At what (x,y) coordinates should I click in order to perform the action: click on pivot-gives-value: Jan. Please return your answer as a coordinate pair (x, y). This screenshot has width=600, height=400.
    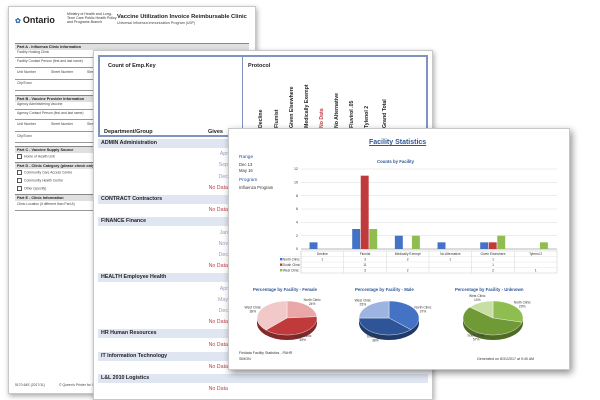
    Looking at the image, I should click on (223, 232).